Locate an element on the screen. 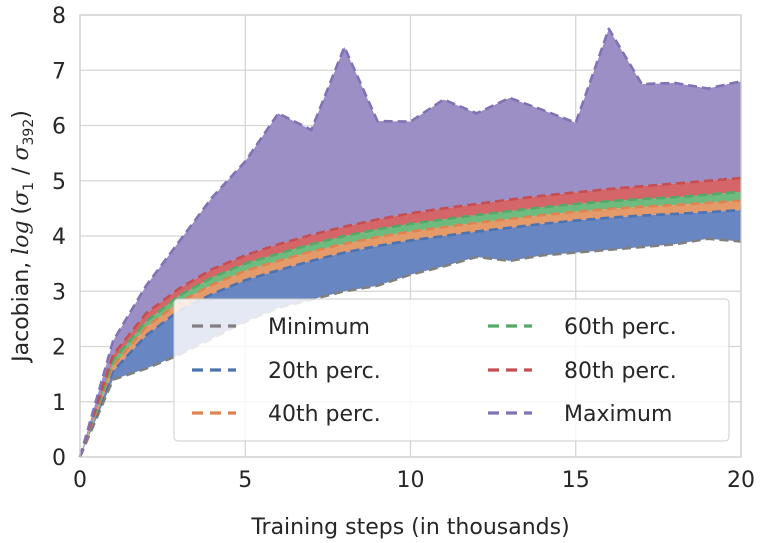 The width and height of the screenshot is (761, 543). y-tick-labels: 0 1 2 3 4 5 6 7 8 is located at coordinates (59, 237).